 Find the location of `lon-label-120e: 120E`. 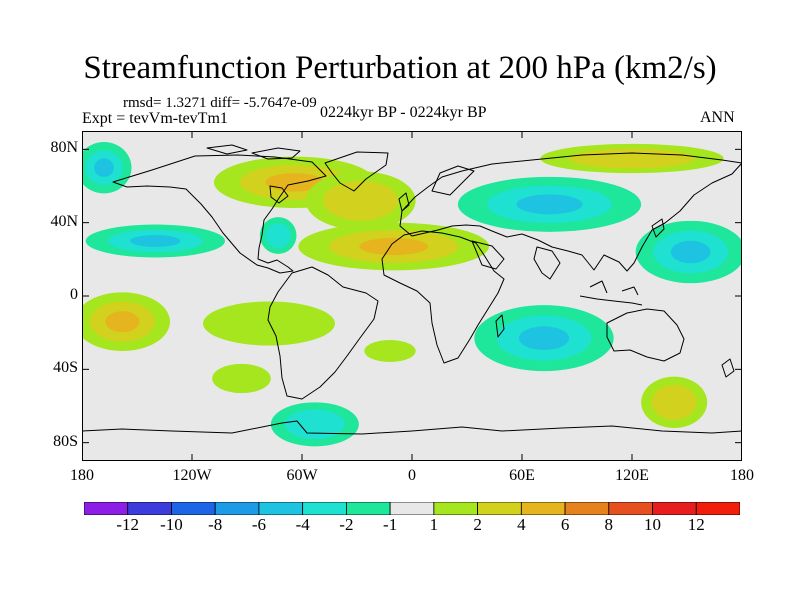

lon-label-120e: 120E is located at coordinates (632, 475).